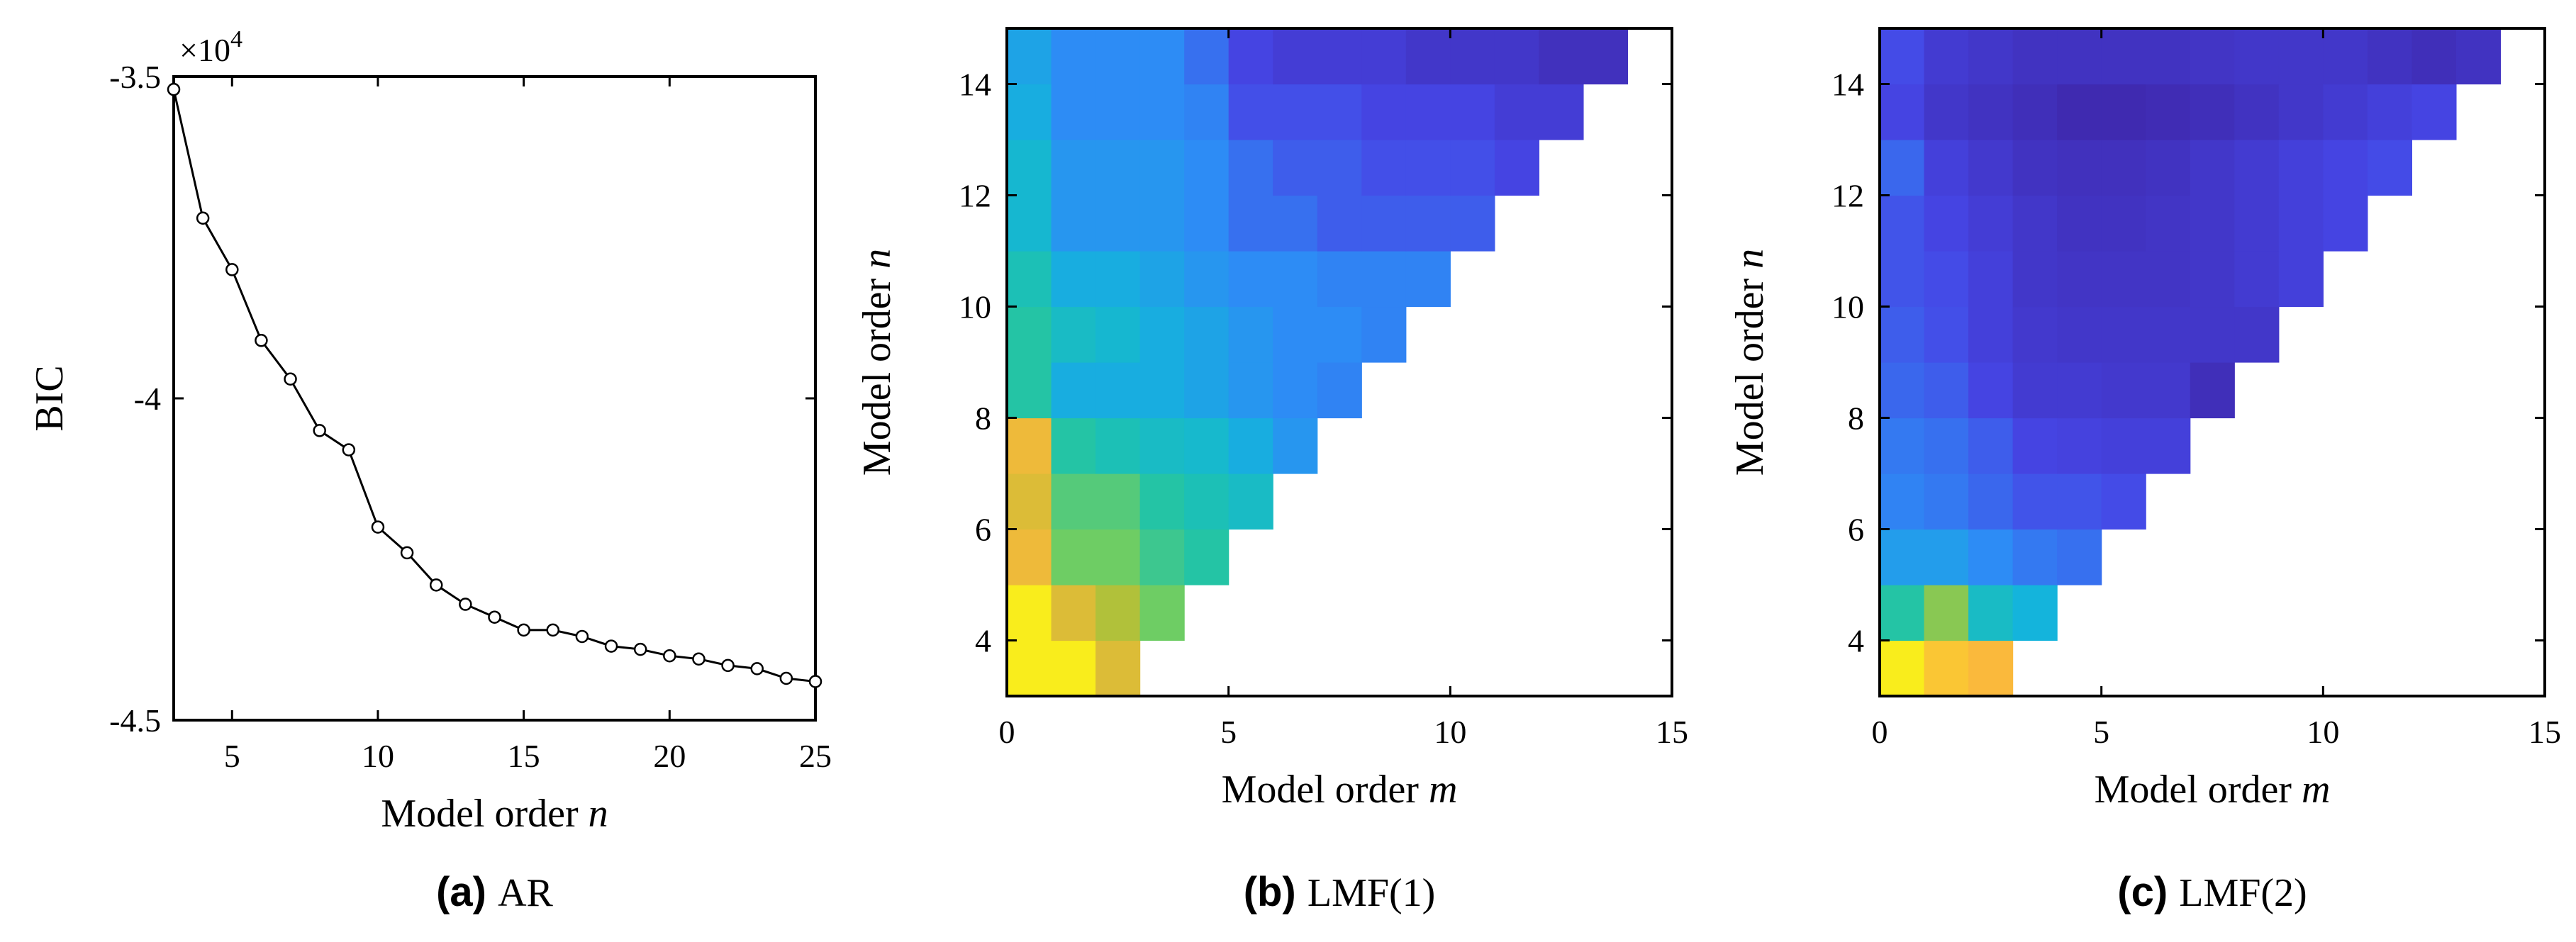  What do you see at coordinates (1847, 307) in the screenshot?
I see `y-tick-label: 10` at bounding box center [1847, 307].